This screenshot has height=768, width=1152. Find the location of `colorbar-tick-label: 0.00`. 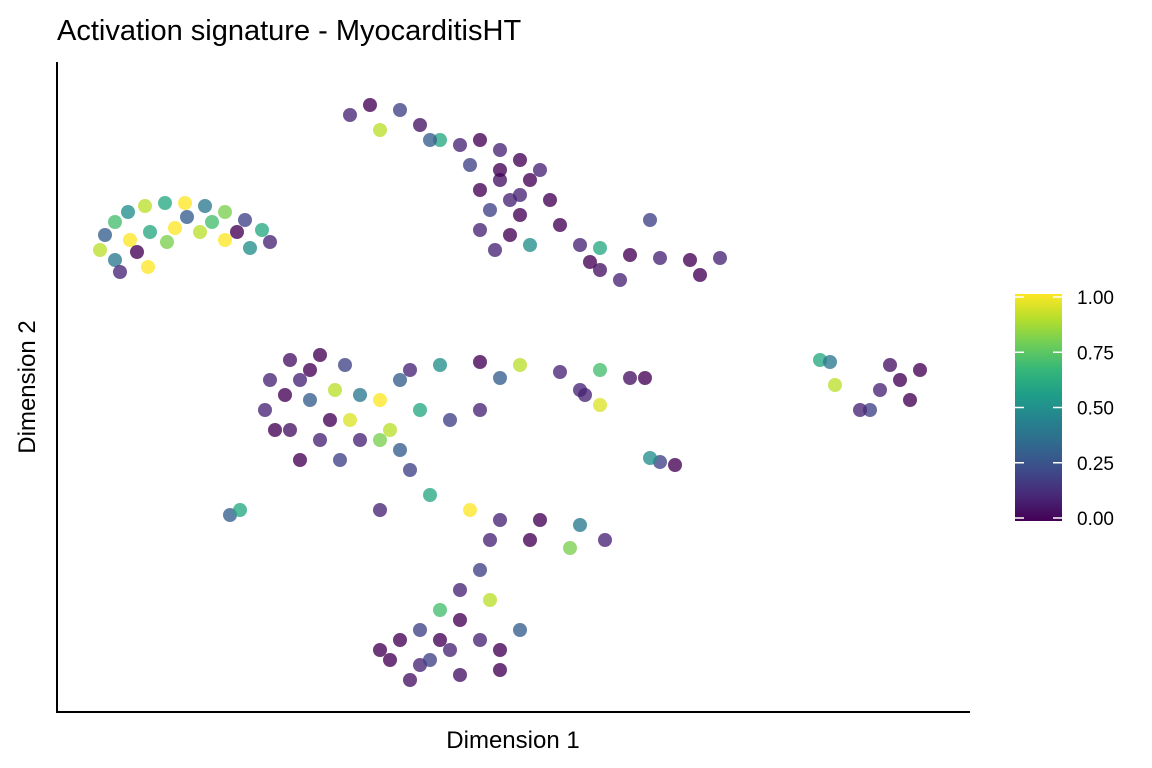

colorbar-tick-label: 0.00 is located at coordinates (1095, 519).